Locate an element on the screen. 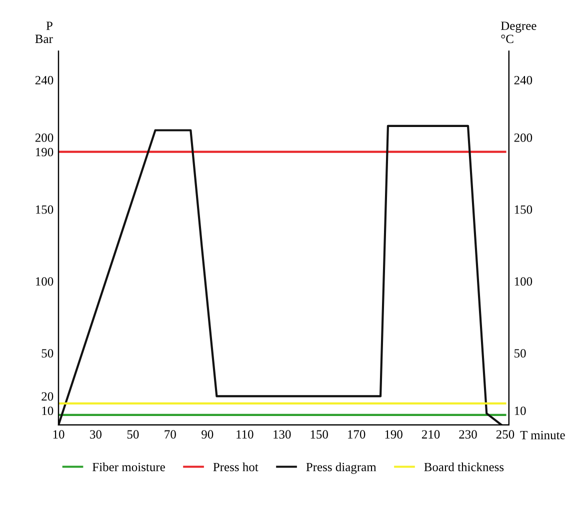  y2-tick-label: 50 is located at coordinates (520, 353).